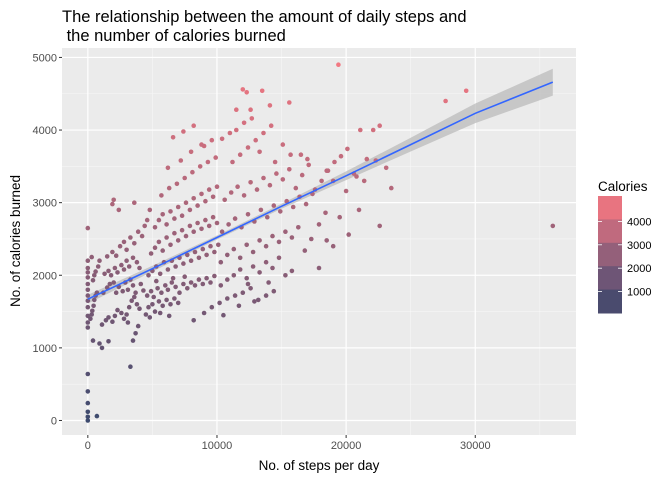 This screenshot has height=480, width=672. I want to click on legend-label: 2000, so click(639, 269).